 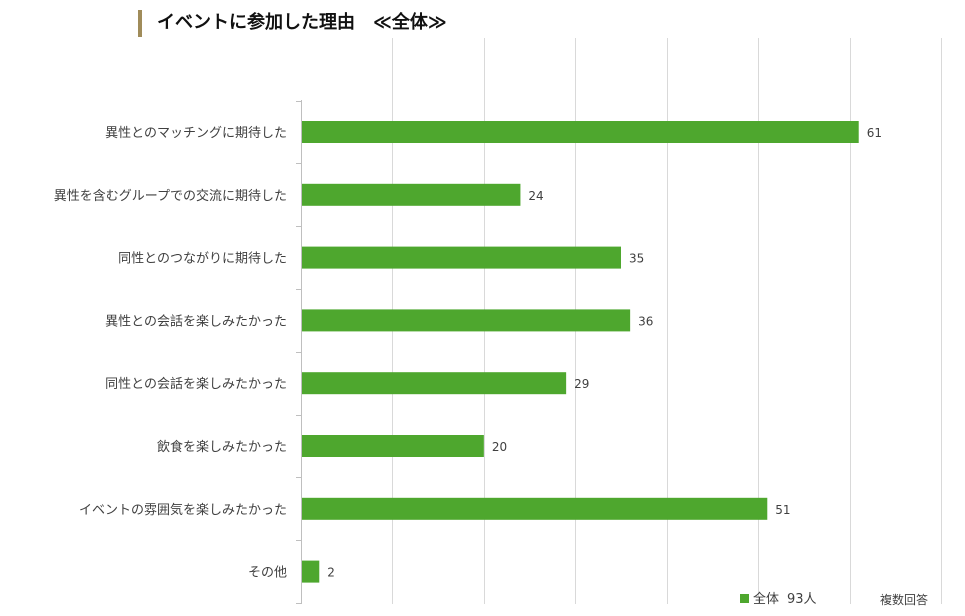 I want to click on category-label: 同性とのつながりに期待した, so click(x=202, y=259).